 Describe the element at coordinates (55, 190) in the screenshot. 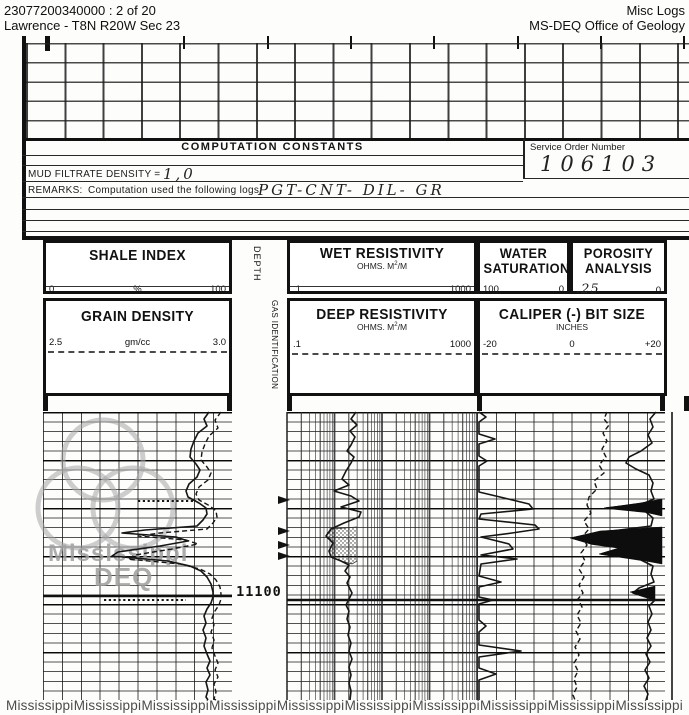

I see `remarks-label: REMARKS:` at that location.